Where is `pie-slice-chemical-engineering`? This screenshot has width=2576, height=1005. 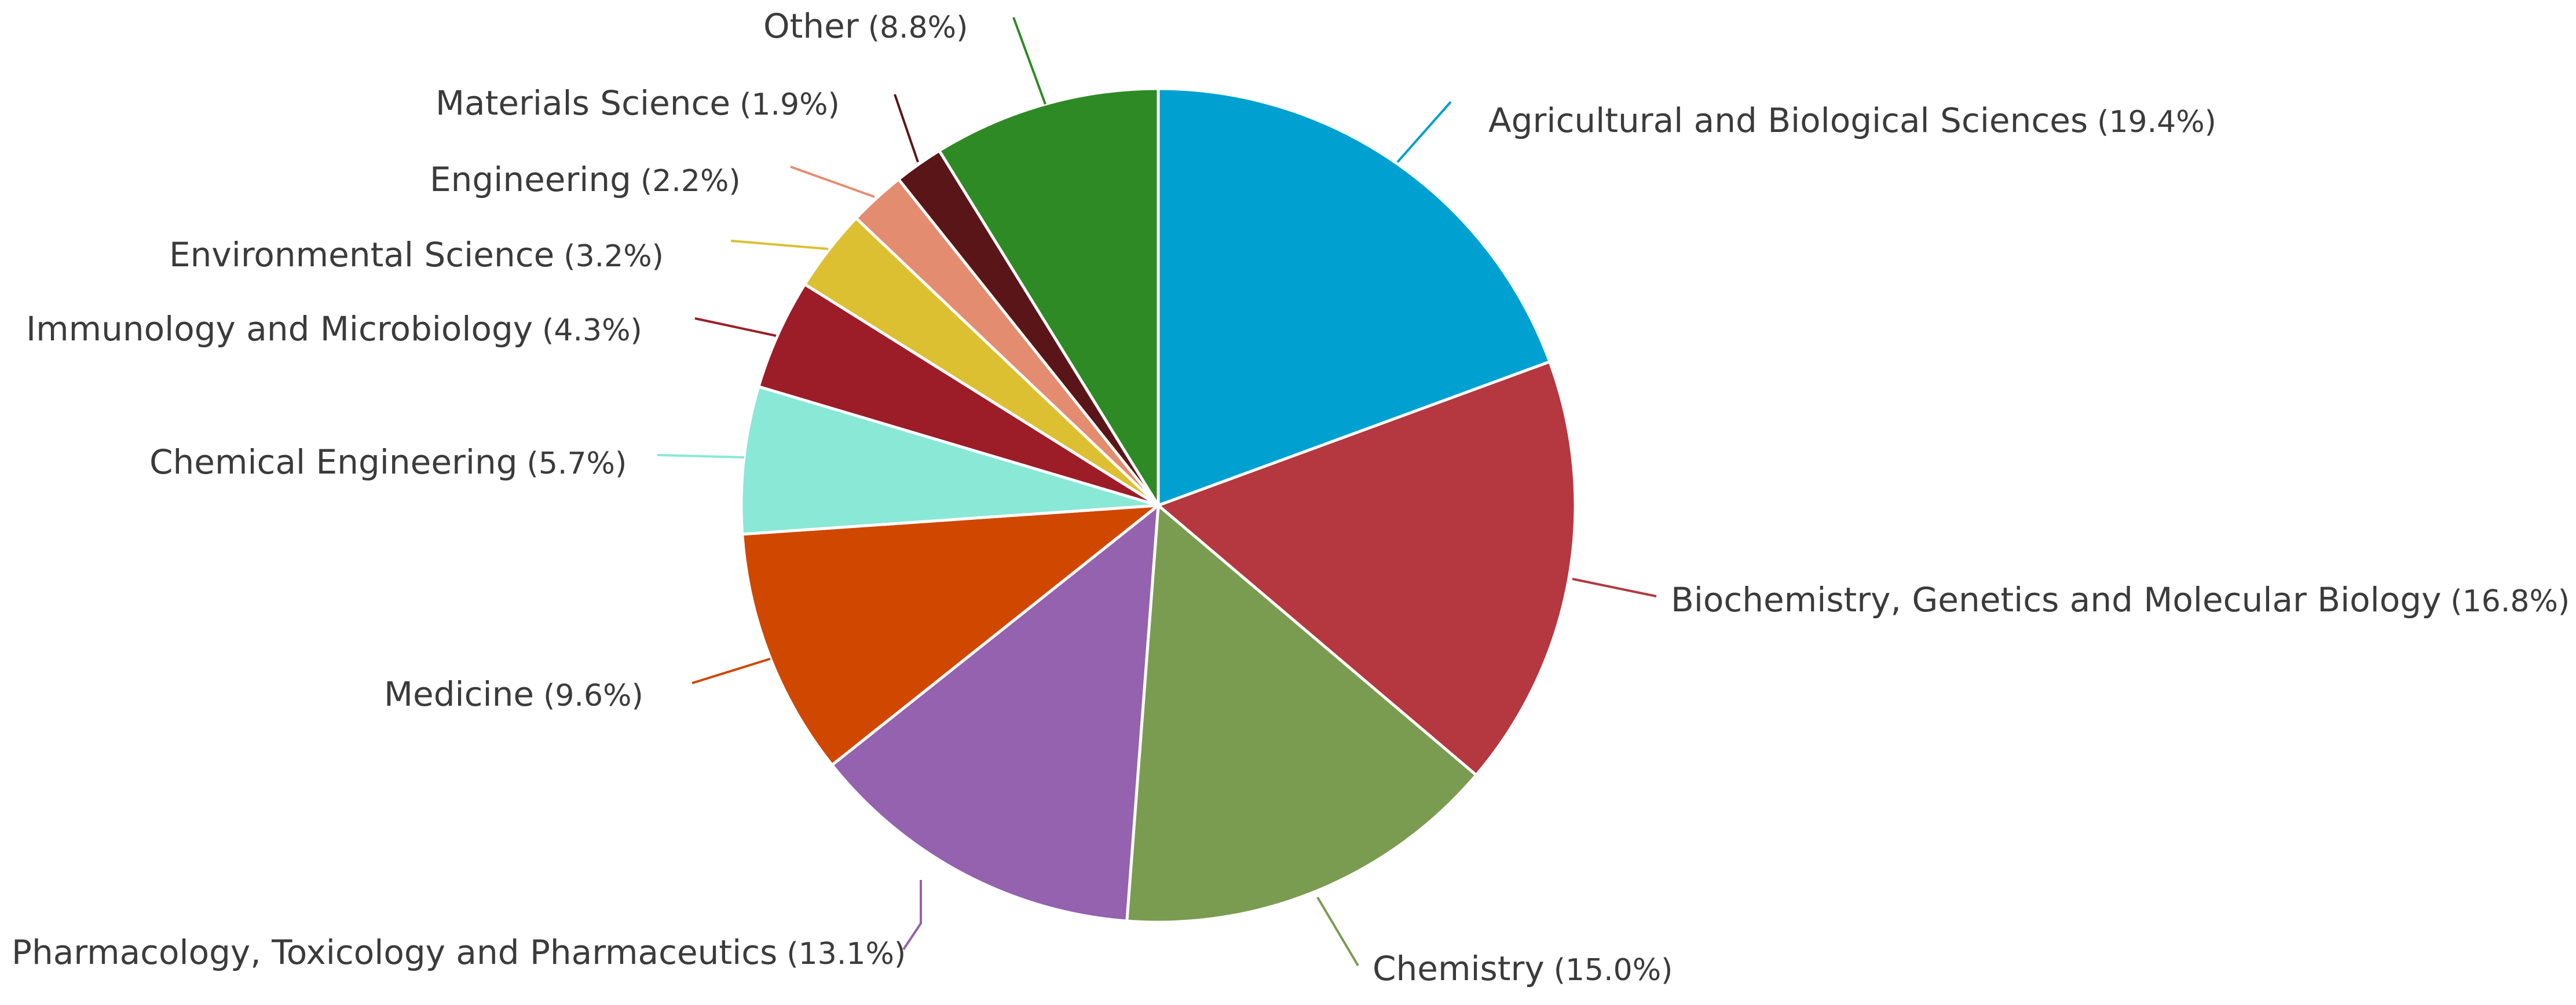 pie-slice-chemical-engineering is located at coordinates (949, 460).